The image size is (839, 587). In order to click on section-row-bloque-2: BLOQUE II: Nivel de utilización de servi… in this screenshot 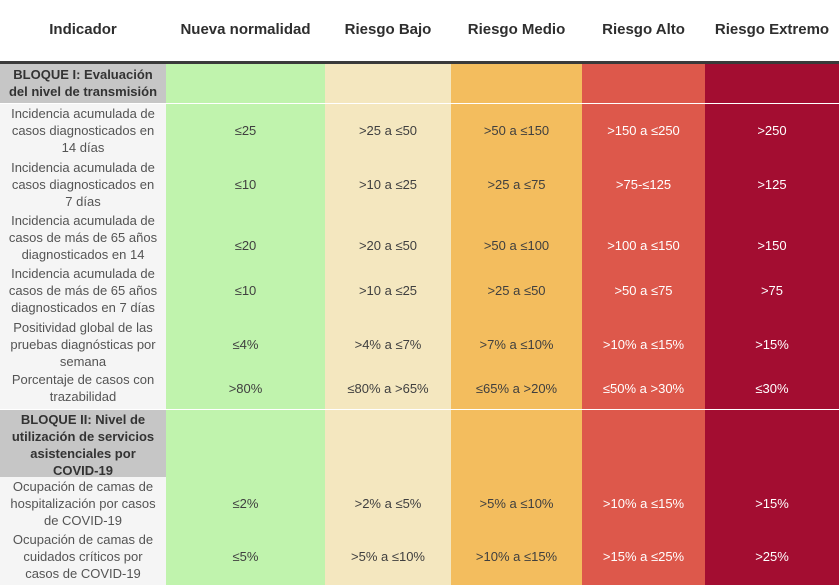, I will do `click(419, 445)`.